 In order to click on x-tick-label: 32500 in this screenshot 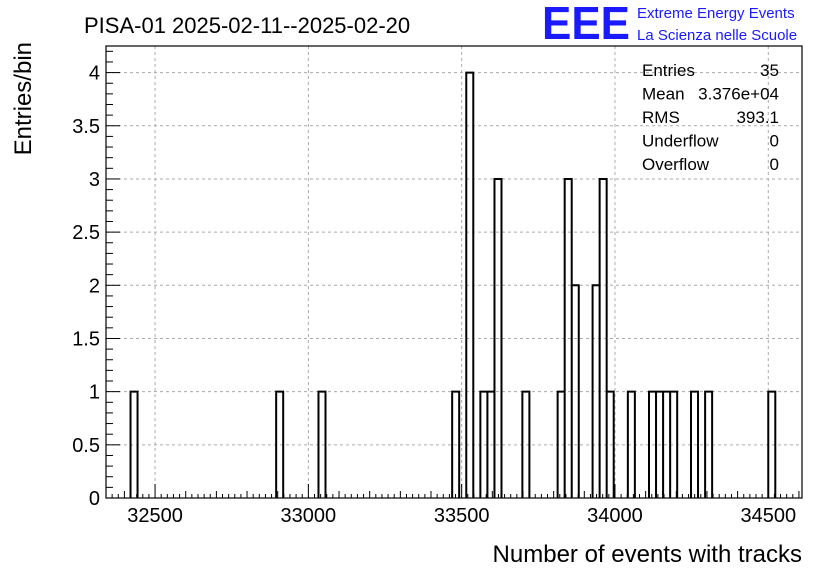, I will do `click(155, 516)`.